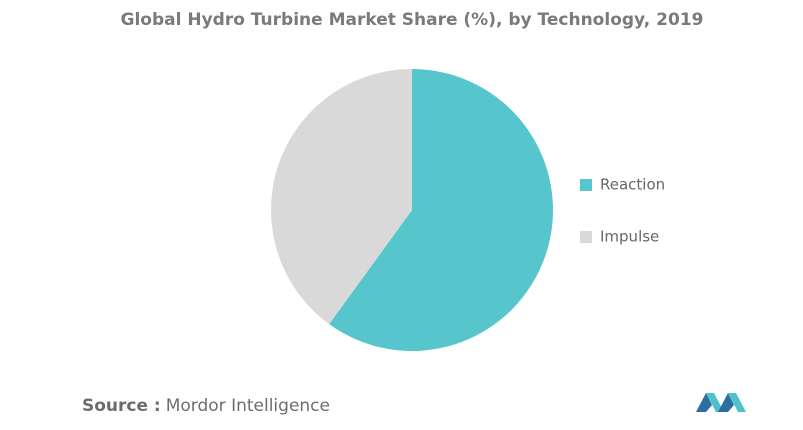  What do you see at coordinates (248, 406) in the screenshot?
I see `source-name: Mordor Intelligence` at bounding box center [248, 406].